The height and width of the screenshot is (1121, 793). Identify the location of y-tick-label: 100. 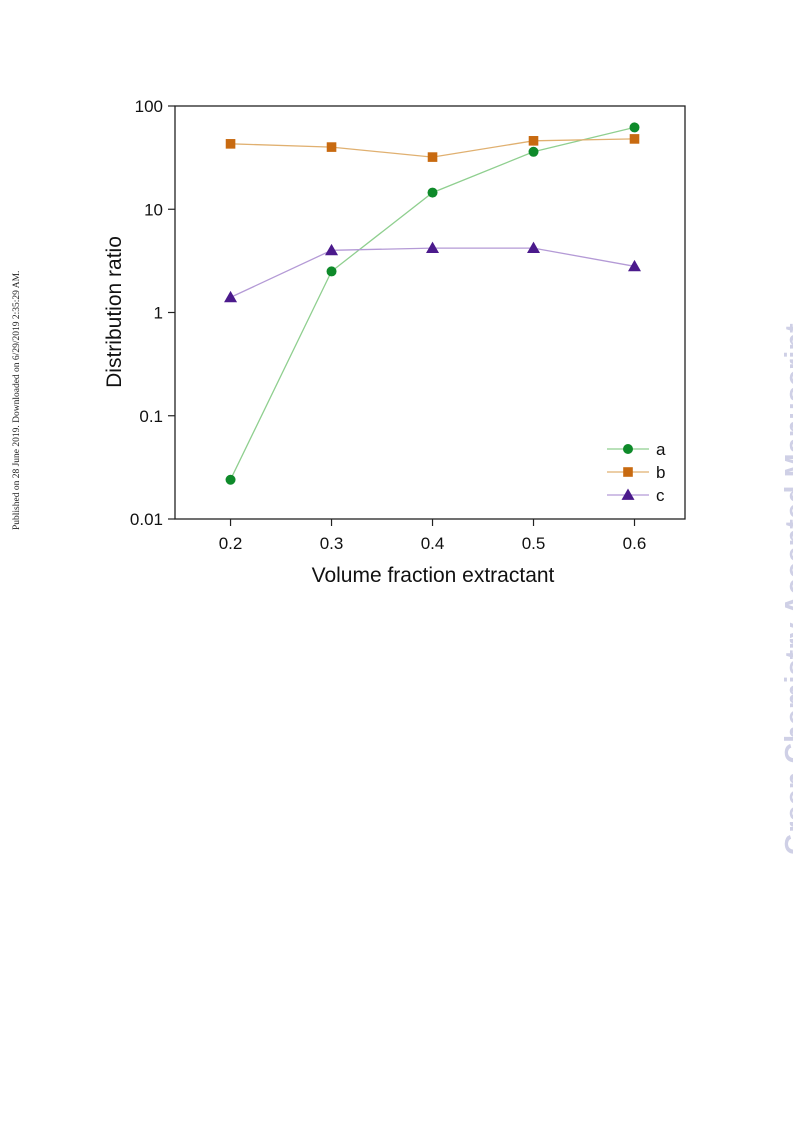
(149, 106).